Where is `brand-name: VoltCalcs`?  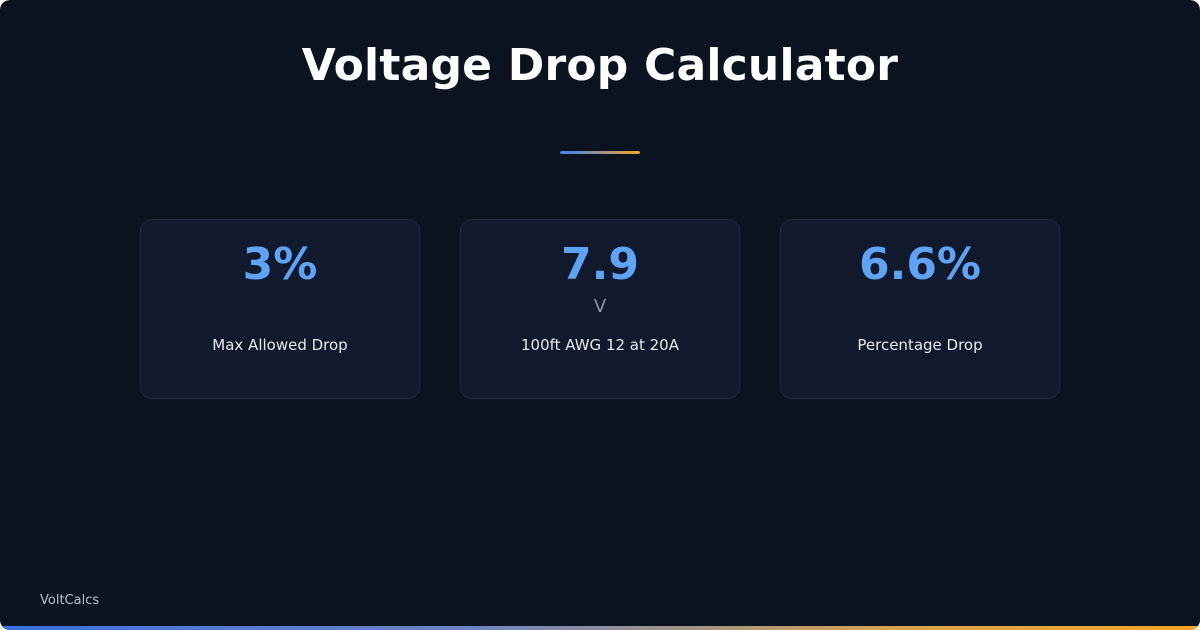 brand-name: VoltCalcs is located at coordinates (70, 600).